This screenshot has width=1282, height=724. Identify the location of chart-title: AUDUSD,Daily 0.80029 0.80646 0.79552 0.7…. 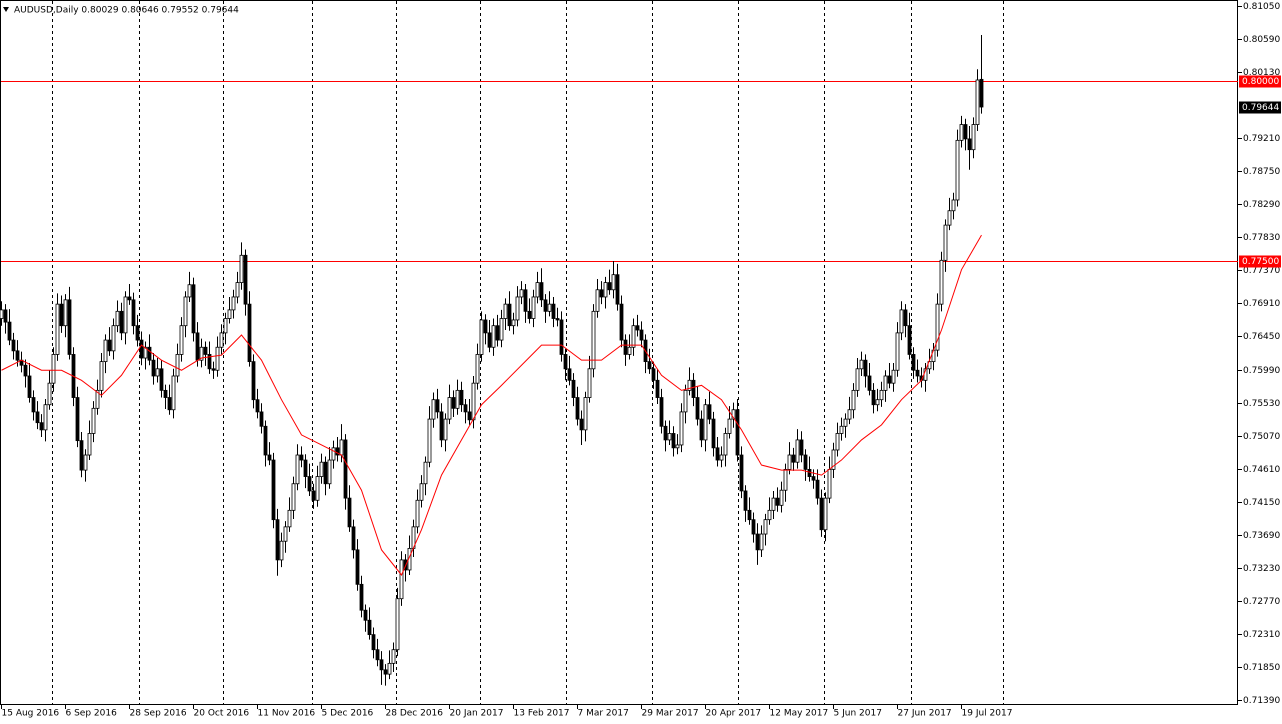
(126, 11).